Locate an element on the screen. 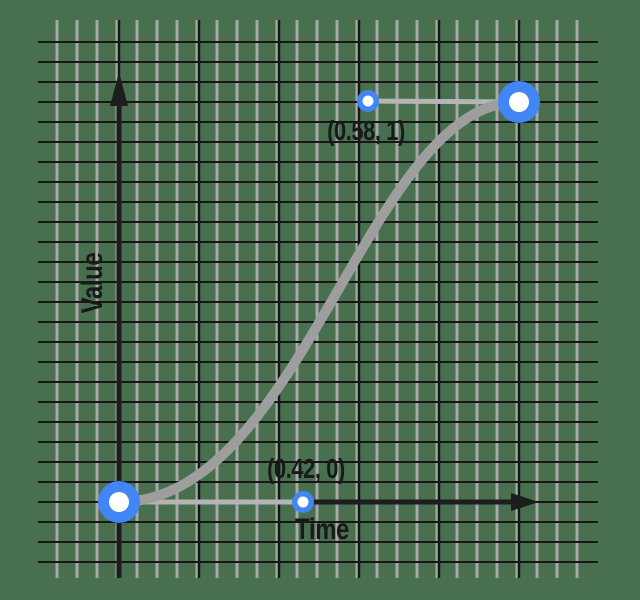 The image size is (640, 600). control-point-2-handle-center is located at coordinates (368, 101).